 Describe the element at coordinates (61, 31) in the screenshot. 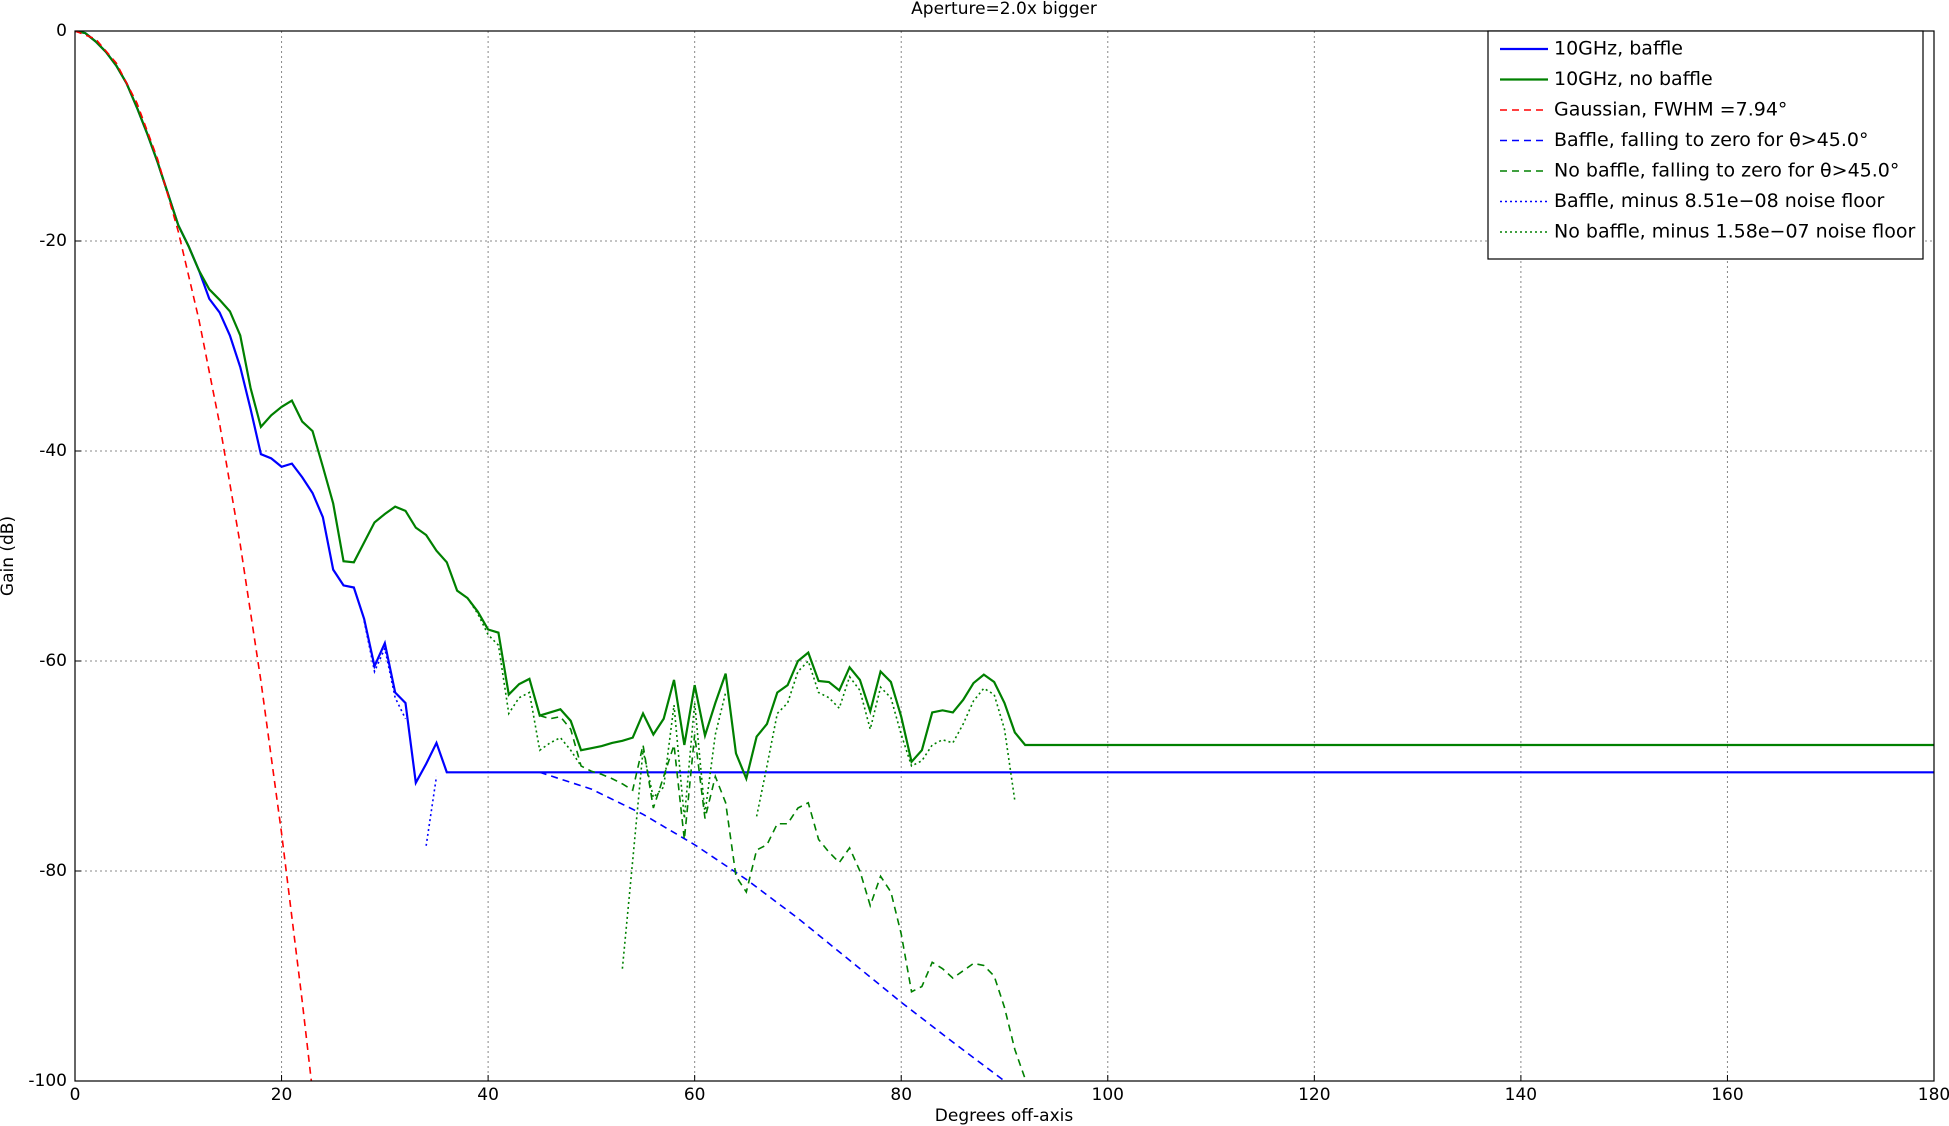

I see `y-tick-label: 0` at that location.